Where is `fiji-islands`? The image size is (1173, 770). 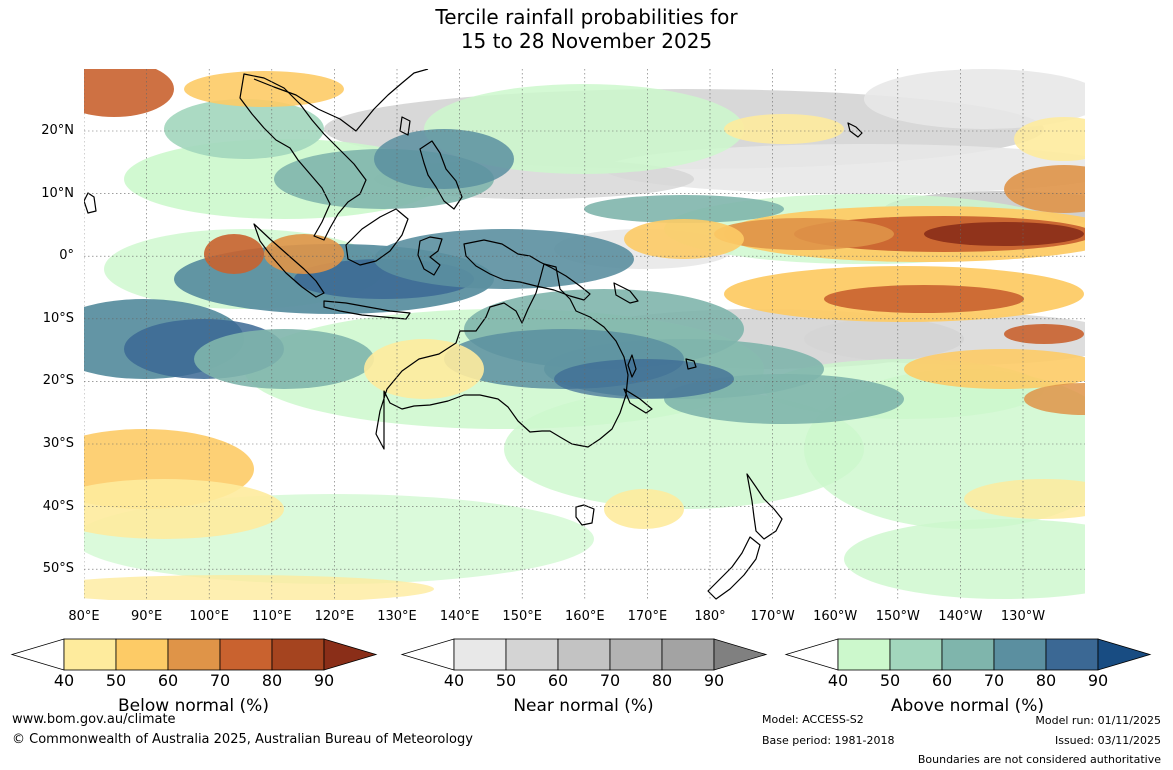 fiji-islands is located at coordinates (691, 364).